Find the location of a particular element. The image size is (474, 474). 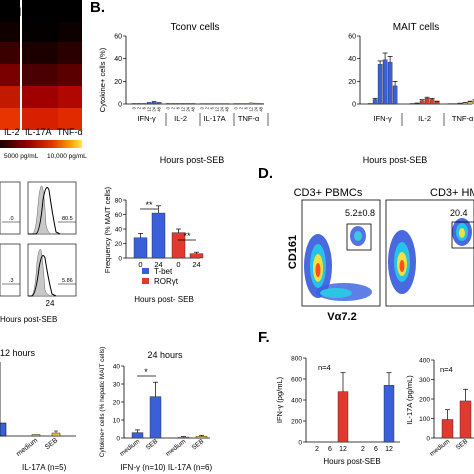

panel-b-letter: B. is located at coordinates (97, 8).